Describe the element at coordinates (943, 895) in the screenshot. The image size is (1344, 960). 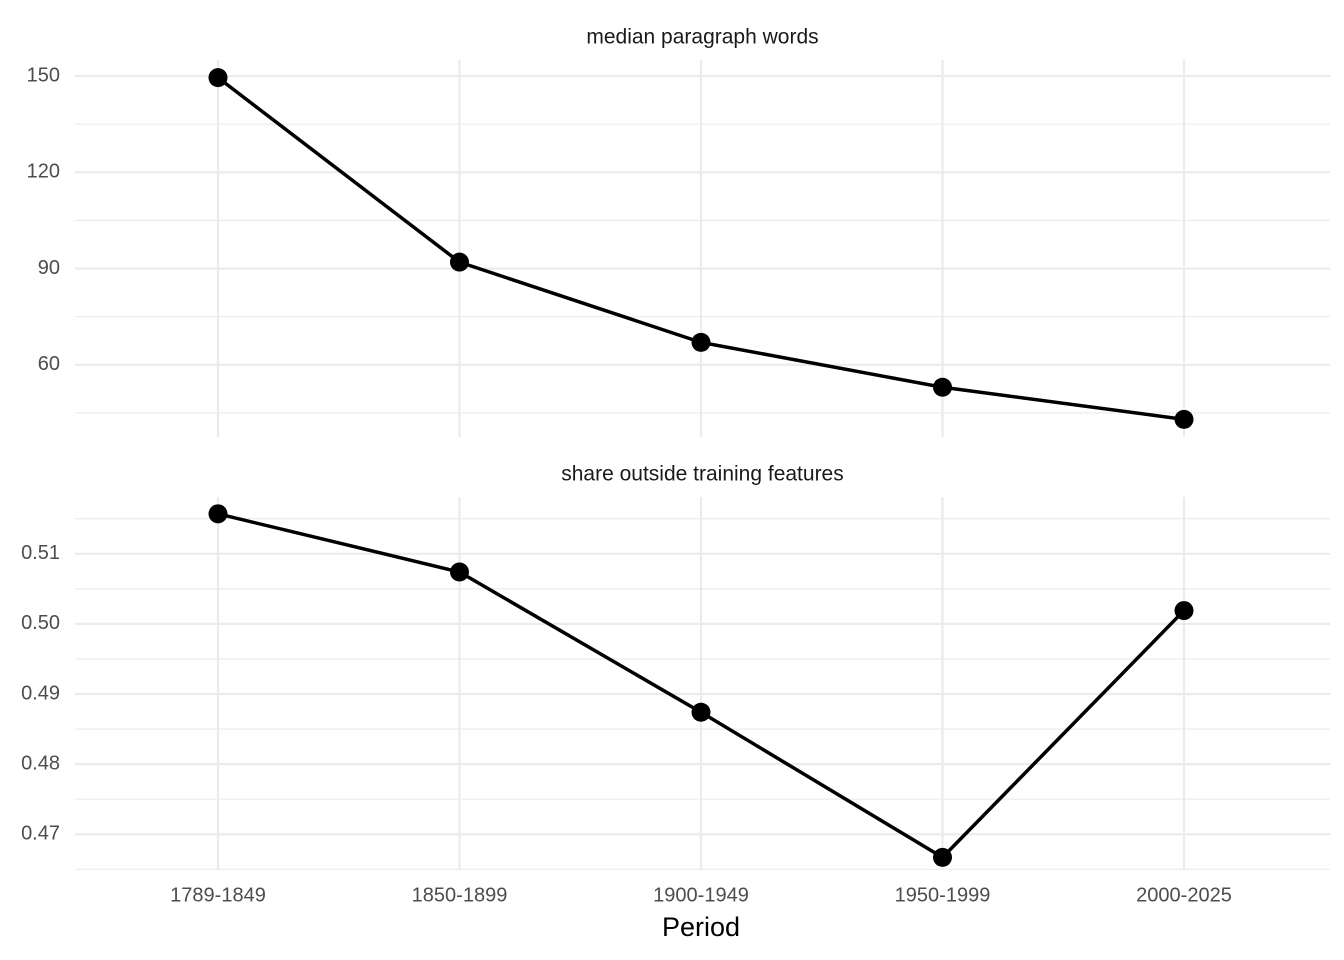
I see `x-tick-label: 1950-1999` at that location.